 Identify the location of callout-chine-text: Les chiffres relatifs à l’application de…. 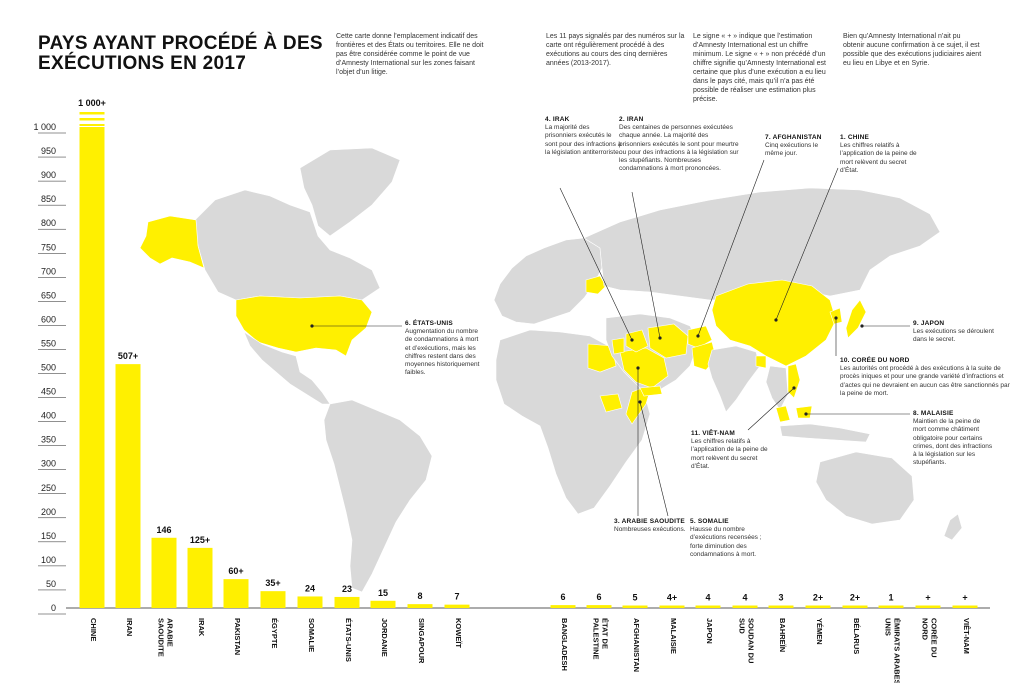
(878, 158).